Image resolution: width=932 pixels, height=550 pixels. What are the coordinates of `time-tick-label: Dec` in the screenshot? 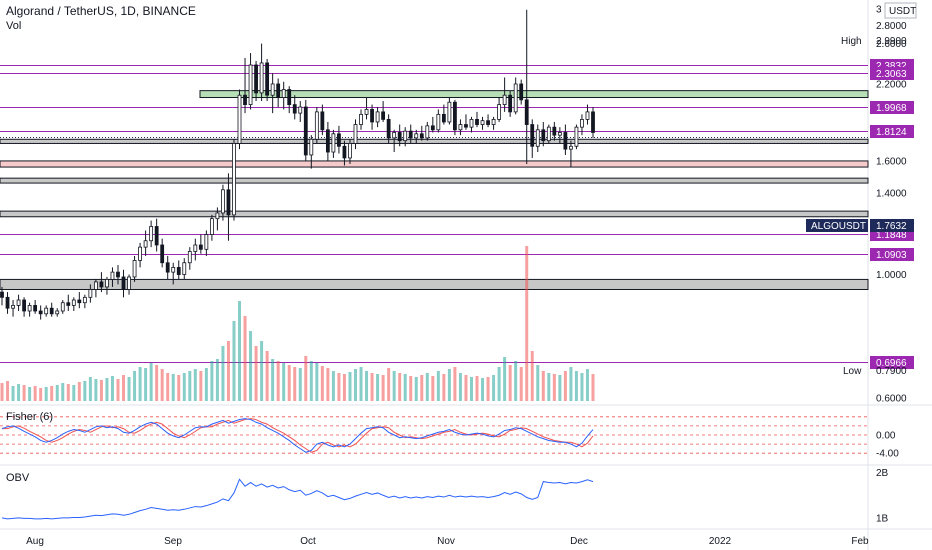 It's located at (579, 541).